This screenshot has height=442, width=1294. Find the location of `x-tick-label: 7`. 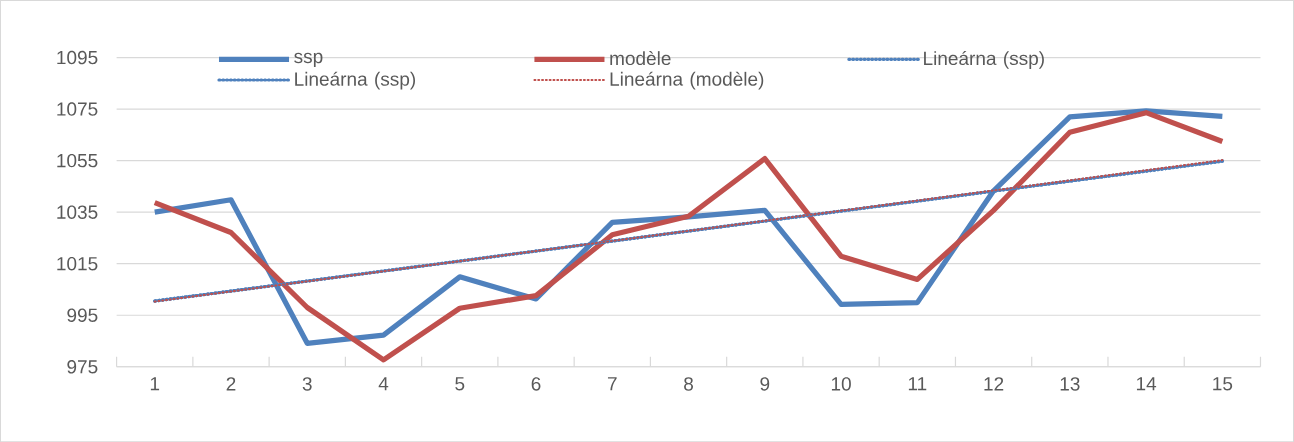

x-tick-label: 7 is located at coordinates (612, 384).